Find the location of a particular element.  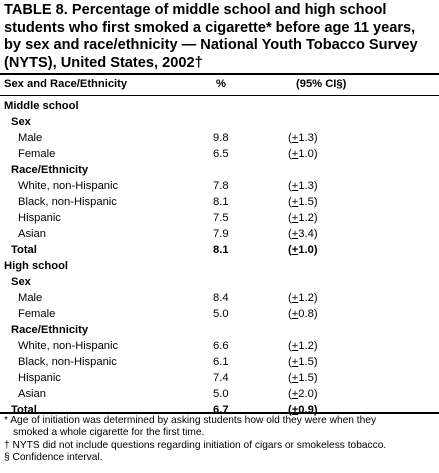

ci-cell: (+3.4) is located at coordinates (303, 234).